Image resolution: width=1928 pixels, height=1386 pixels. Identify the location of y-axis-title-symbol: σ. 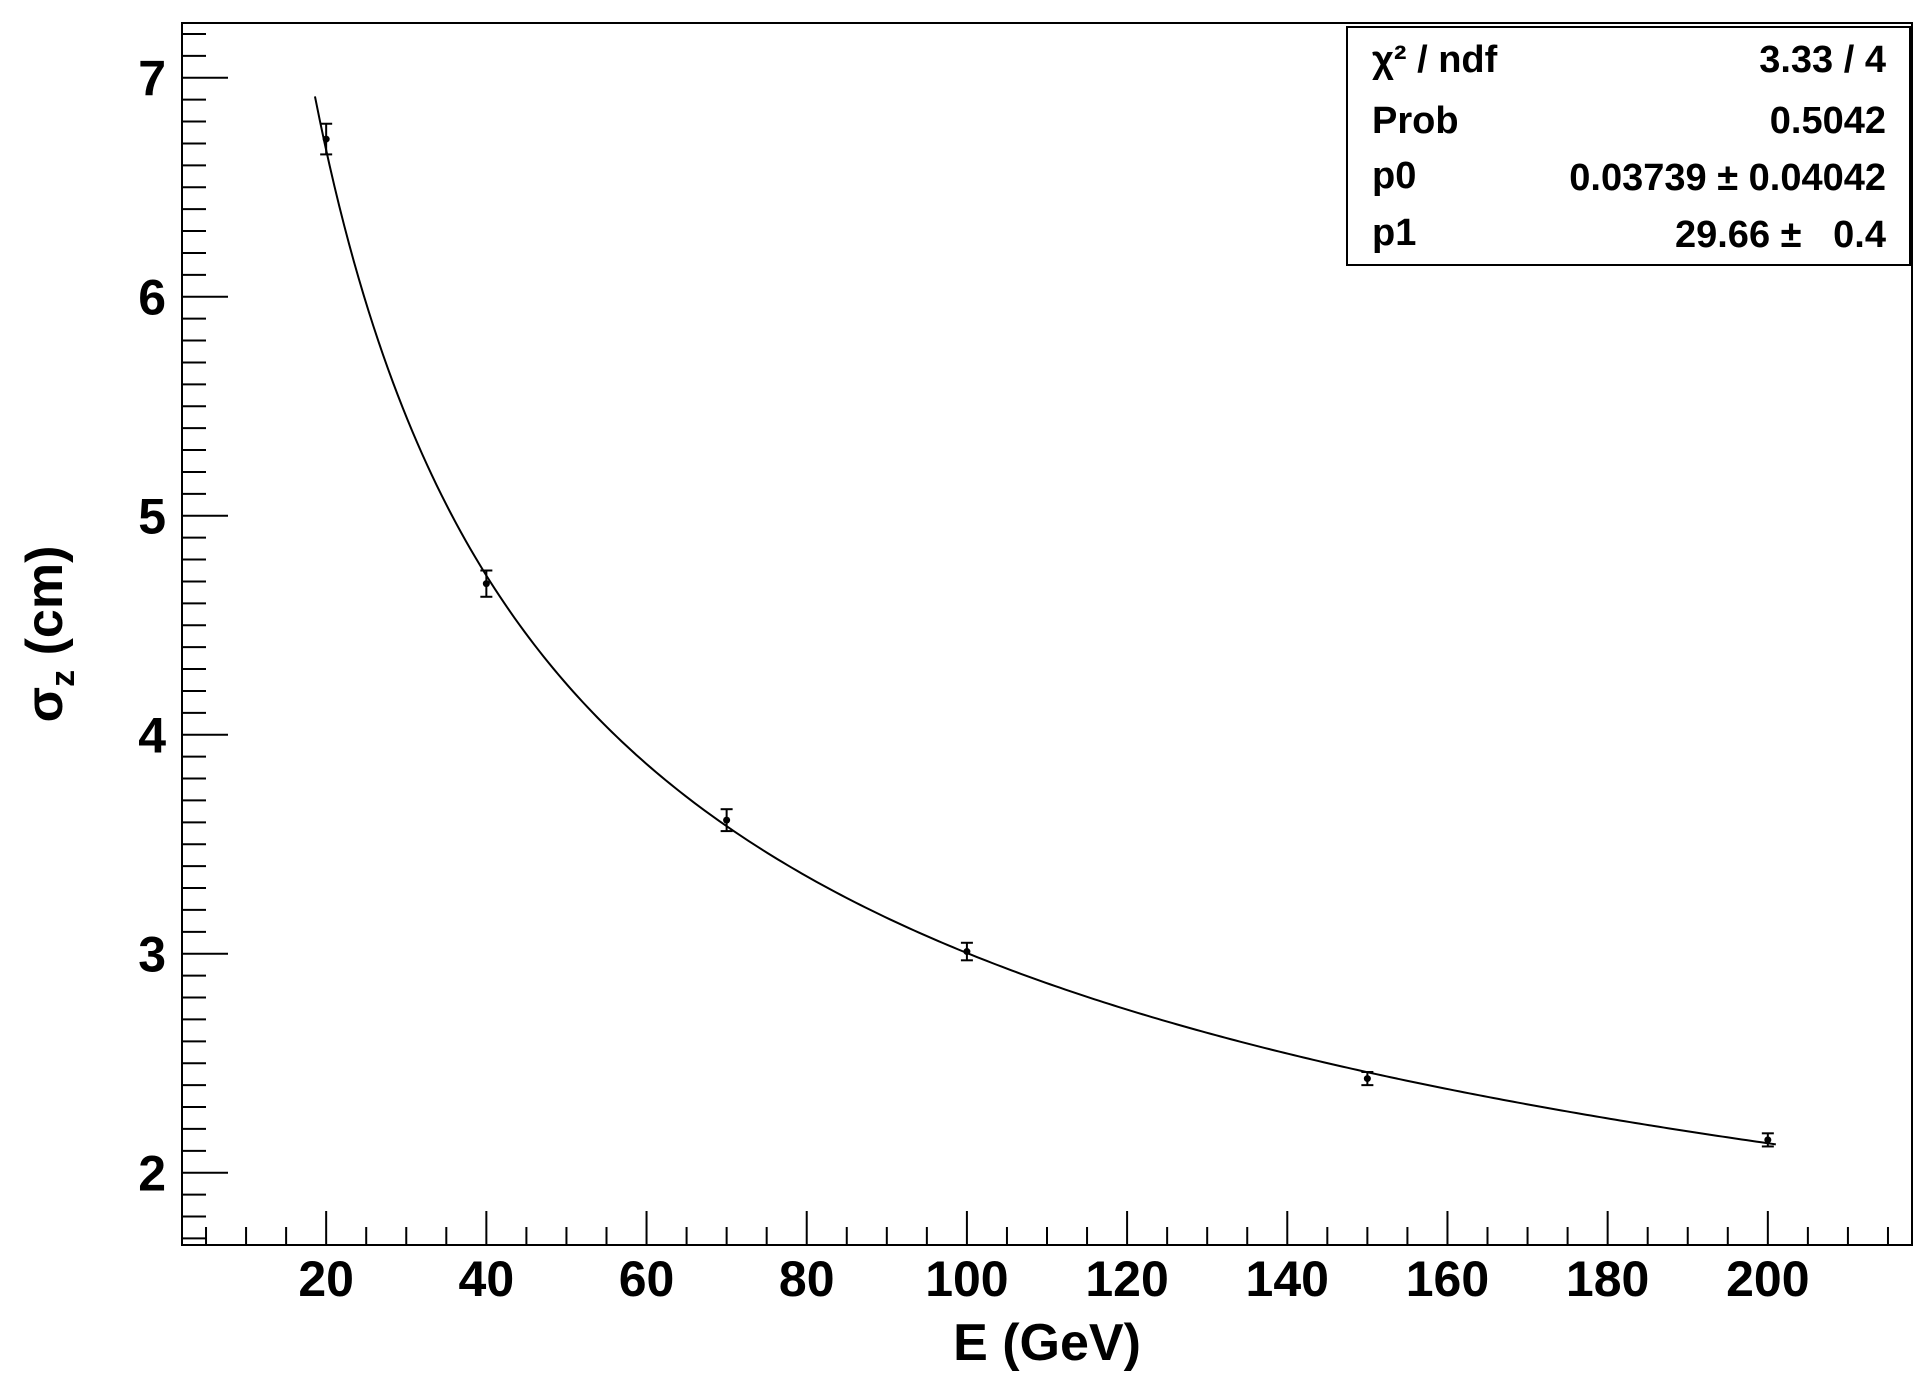
(45, 705).